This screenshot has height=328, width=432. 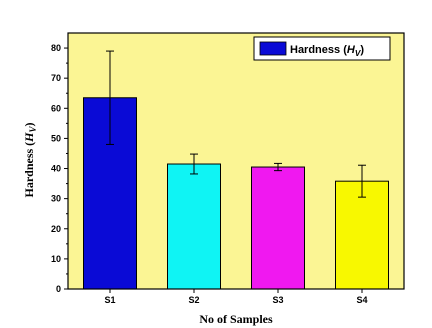 What do you see at coordinates (278, 167) in the screenshot?
I see `error-bar-s3` at bounding box center [278, 167].